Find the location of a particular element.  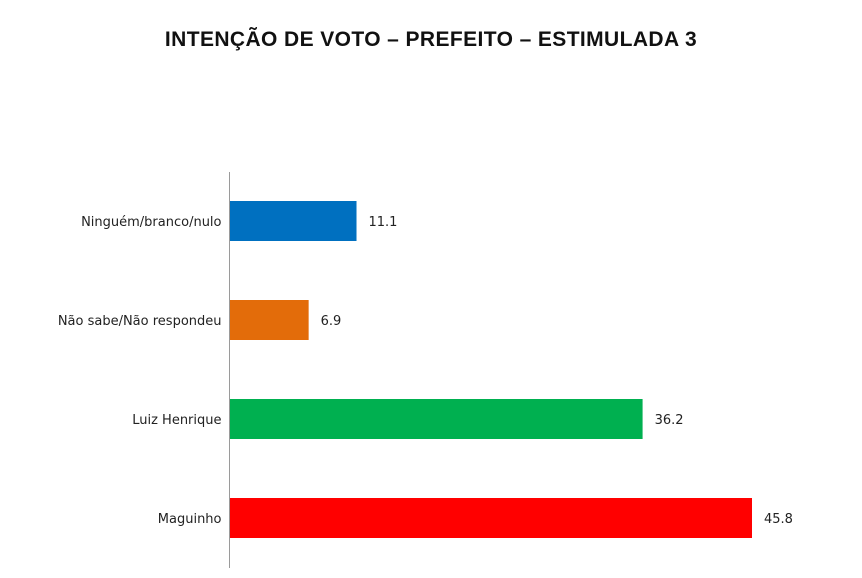

value-label-1: 6.9 is located at coordinates (331, 321).